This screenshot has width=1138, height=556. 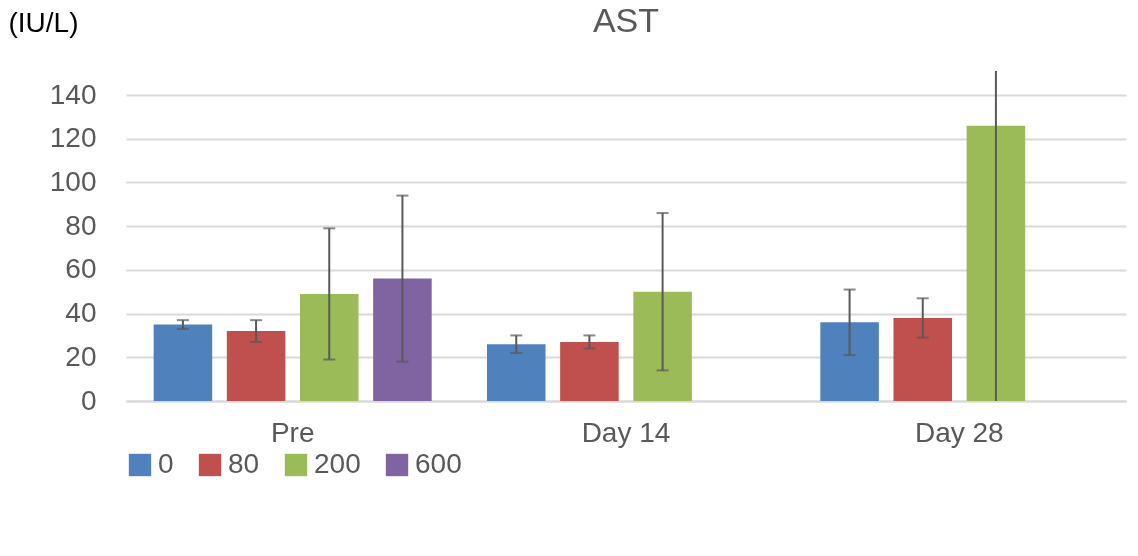 What do you see at coordinates (959, 432) in the screenshot?
I see `x-tick-label: Day 28` at bounding box center [959, 432].